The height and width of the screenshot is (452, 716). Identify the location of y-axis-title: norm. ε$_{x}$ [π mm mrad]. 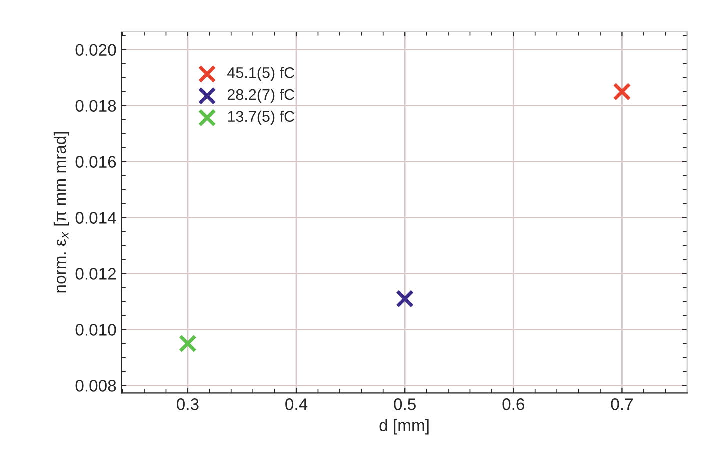
(62, 212).